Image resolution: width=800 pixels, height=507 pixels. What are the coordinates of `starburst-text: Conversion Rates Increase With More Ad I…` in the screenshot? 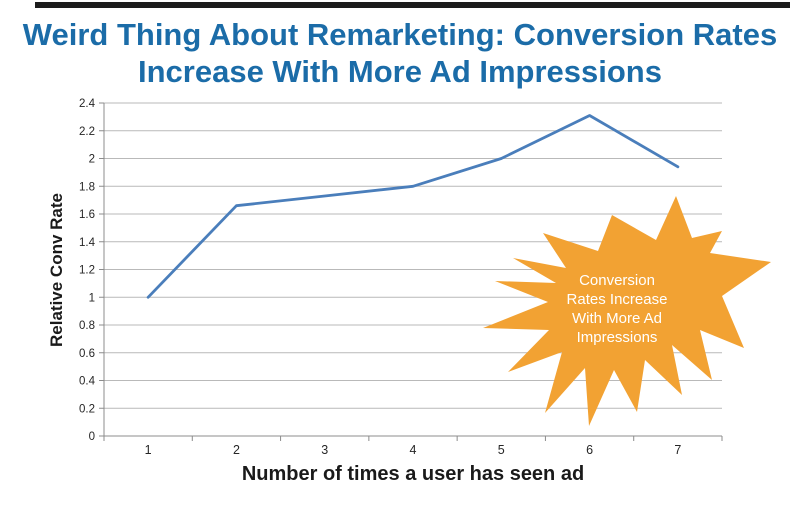 It's located at (617, 309).